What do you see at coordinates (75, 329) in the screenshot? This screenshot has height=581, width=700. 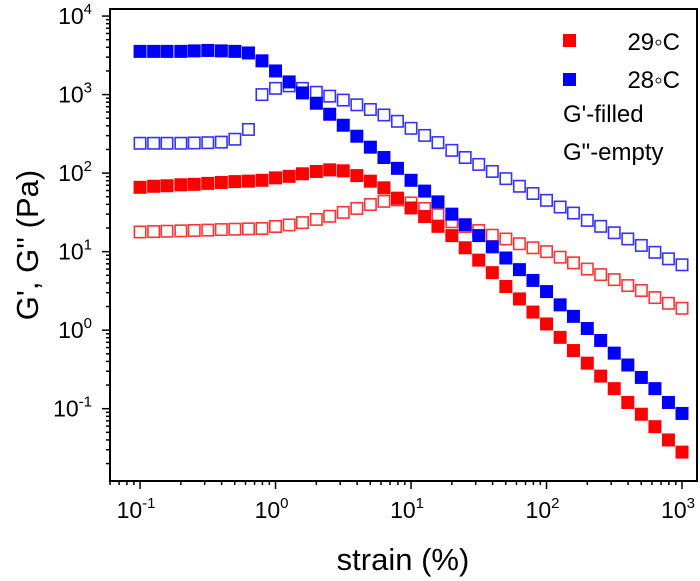 I see `y-tick-label: 10⁰` at bounding box center [75, 329].